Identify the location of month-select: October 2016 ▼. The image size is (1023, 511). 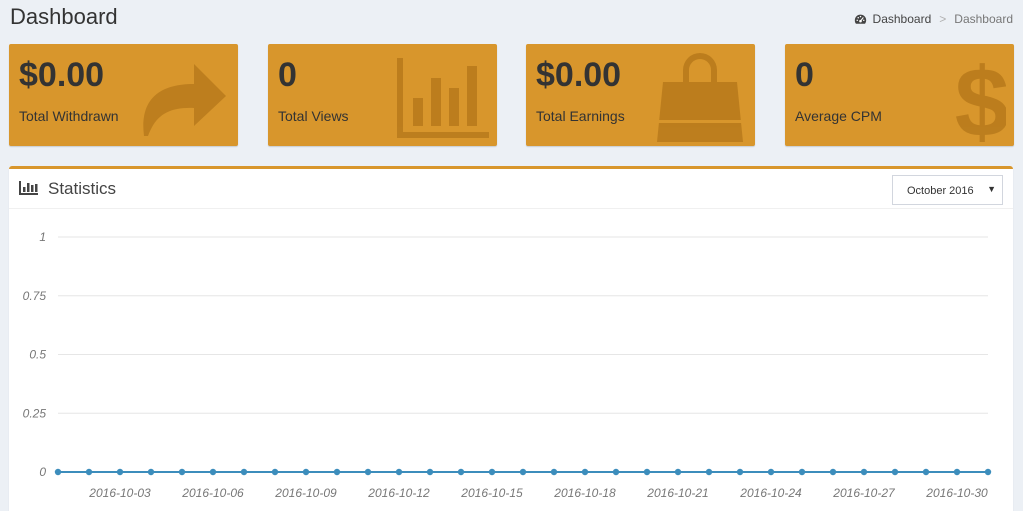
(947, 190).